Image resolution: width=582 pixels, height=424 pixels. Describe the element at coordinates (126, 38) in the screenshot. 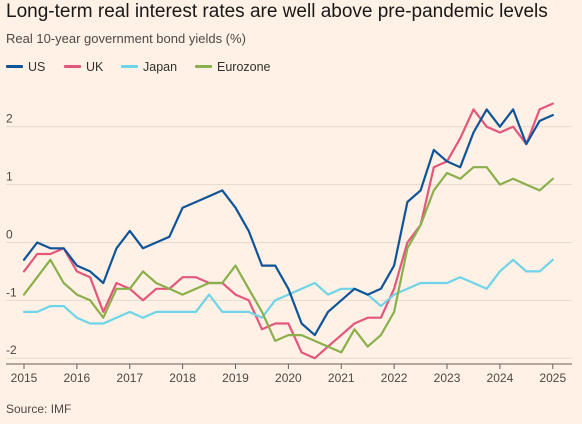

I see `chart-subtitle: Real 10-year government bond yields (%)` at that location.